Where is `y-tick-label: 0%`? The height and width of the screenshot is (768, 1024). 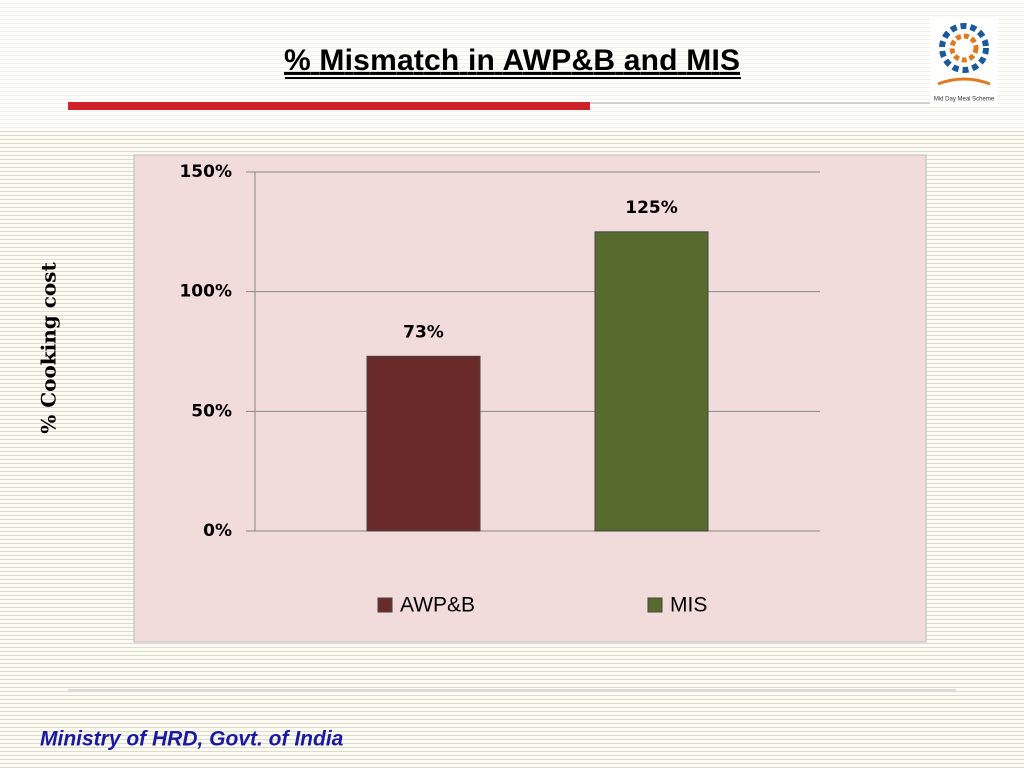 y-tick-label: 0% is located at coordinates (217, 531).